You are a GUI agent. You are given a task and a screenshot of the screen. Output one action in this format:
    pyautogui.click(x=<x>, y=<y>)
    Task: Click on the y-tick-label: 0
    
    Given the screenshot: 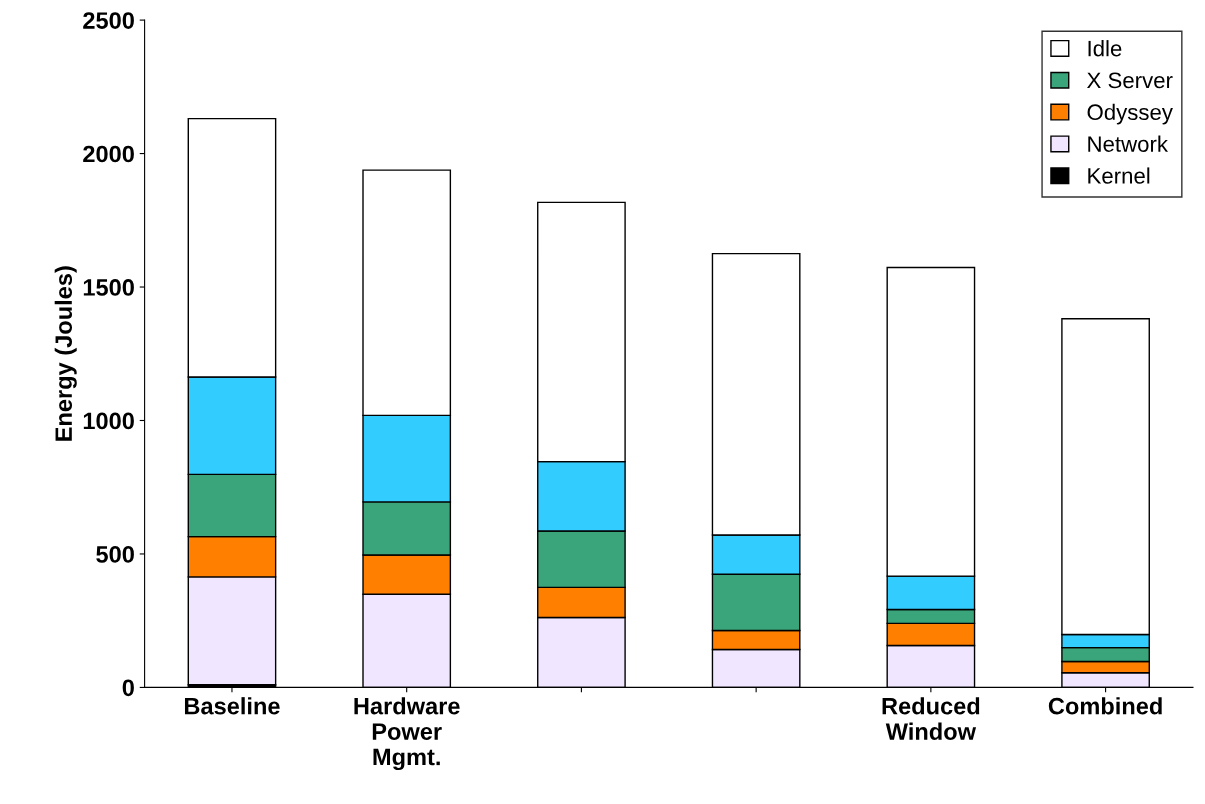 What is the action you would take?
    pyautogui.click(x=128, y=688)
    